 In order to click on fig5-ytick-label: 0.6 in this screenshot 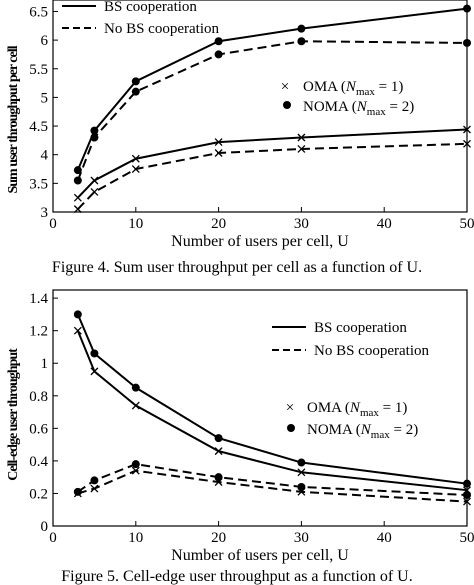, I will do `click(38, 429)`.